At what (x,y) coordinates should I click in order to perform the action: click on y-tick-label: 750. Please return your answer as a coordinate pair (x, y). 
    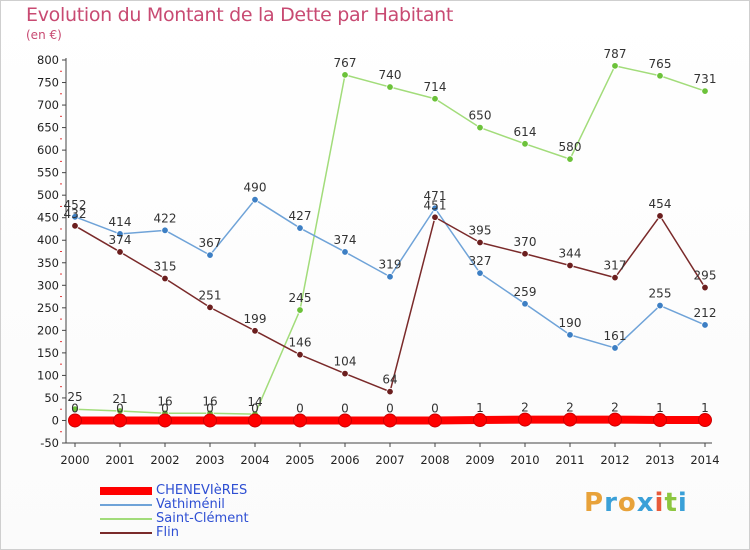
    Looking at the image, I should click on (48, 83).